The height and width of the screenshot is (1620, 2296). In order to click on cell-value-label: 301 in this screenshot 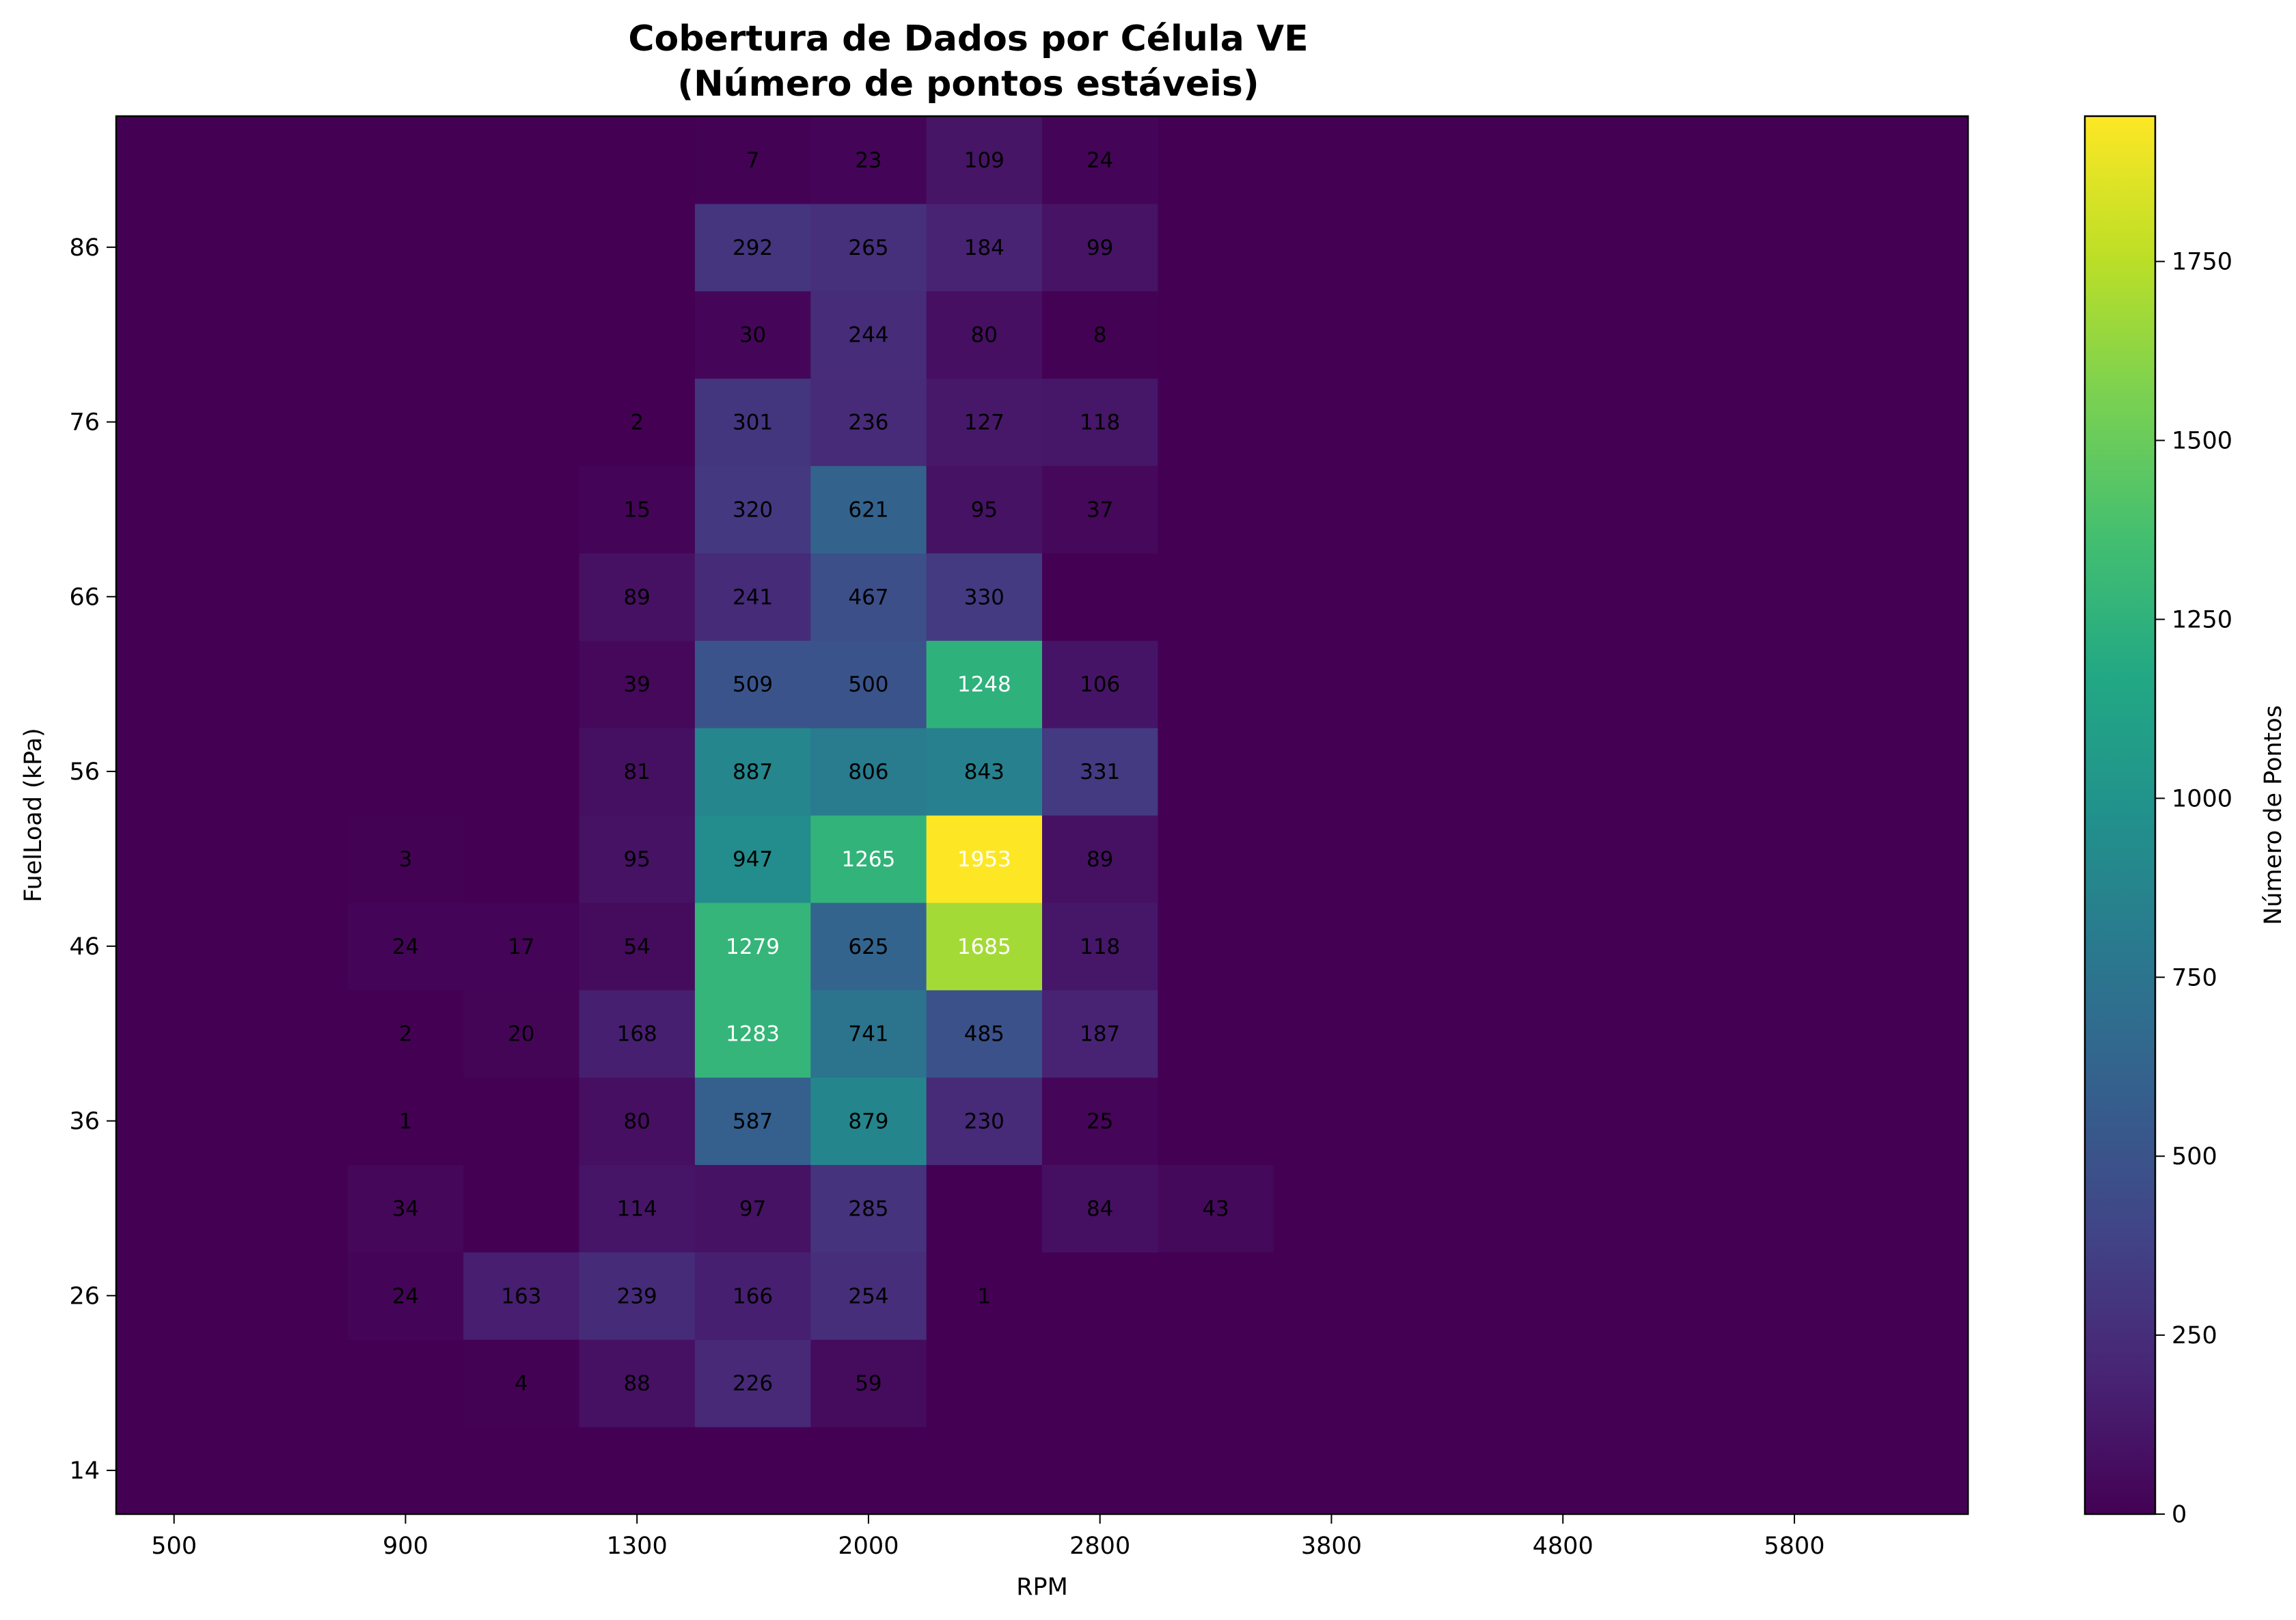, I will do `click(753, 423)`.